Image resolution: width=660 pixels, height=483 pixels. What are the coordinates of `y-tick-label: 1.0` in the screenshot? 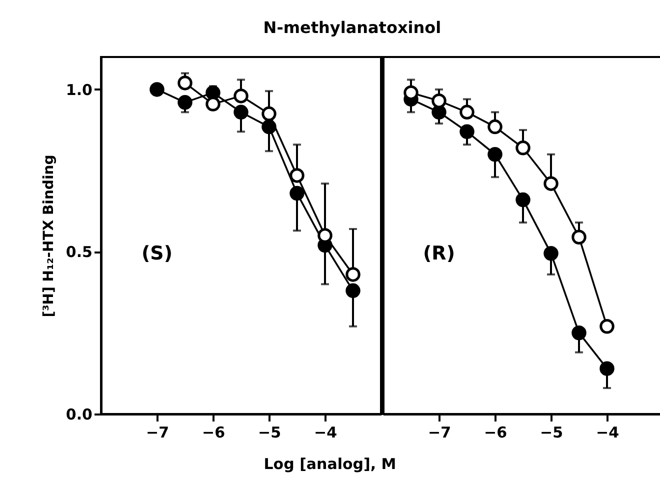 It's located at (79, 89).